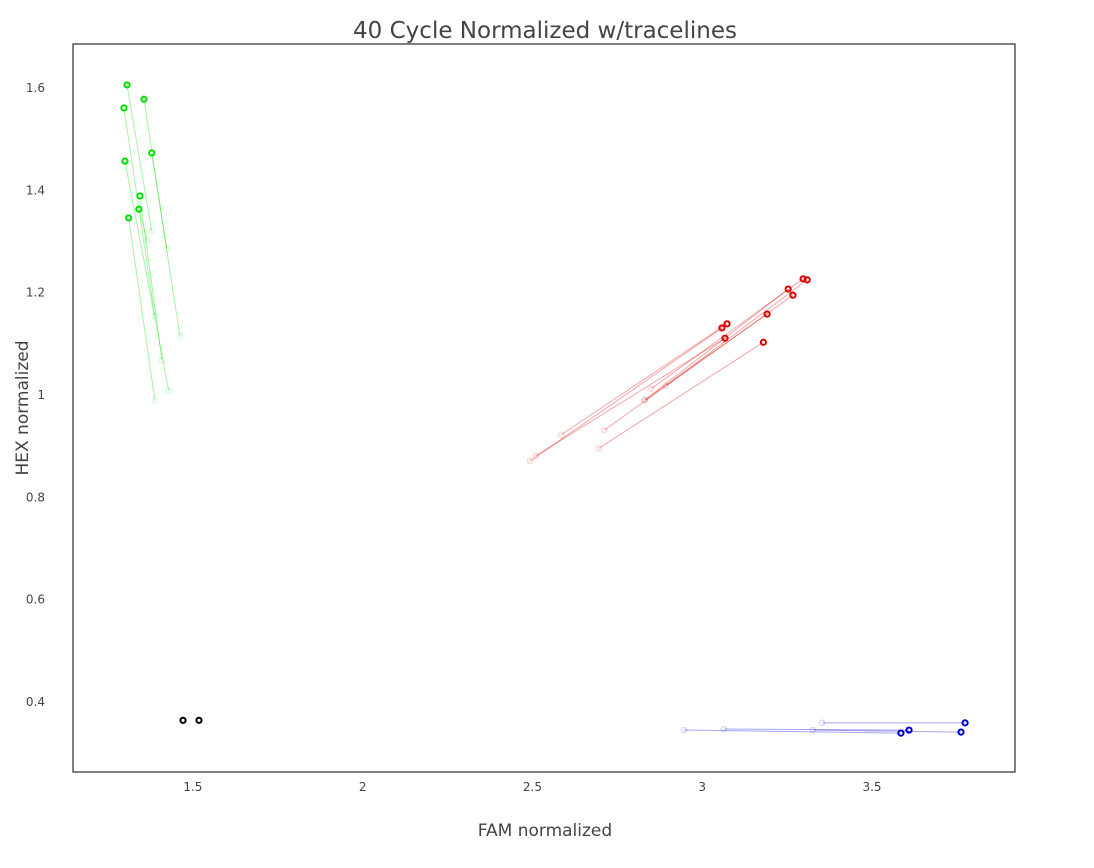 Image resolution: width=1094 pixels, height=868 pixels. I want to click on y-tick-label: 1.4, so click(35, 190).